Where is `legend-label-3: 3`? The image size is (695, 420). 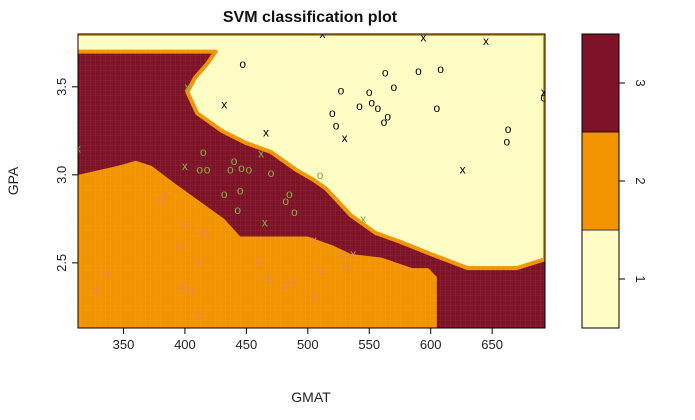
legend-label-3: 3 is located at coordinates (640, 82).